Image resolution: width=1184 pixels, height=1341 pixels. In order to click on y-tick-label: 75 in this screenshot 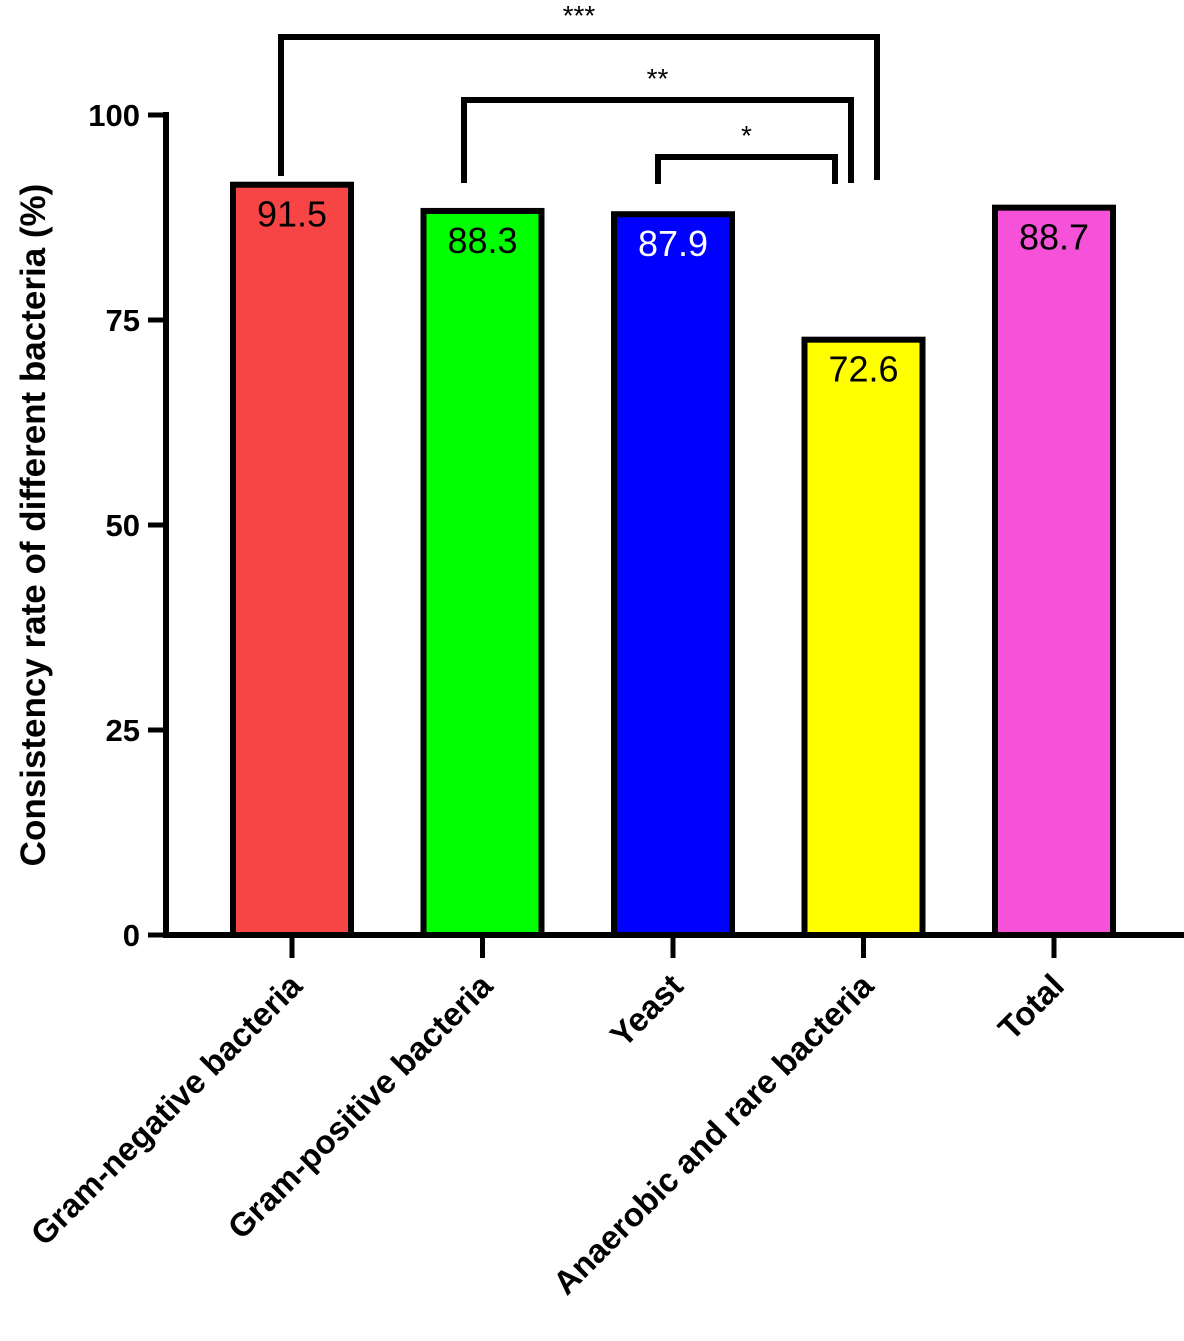, I will do `click(123, 320)`.